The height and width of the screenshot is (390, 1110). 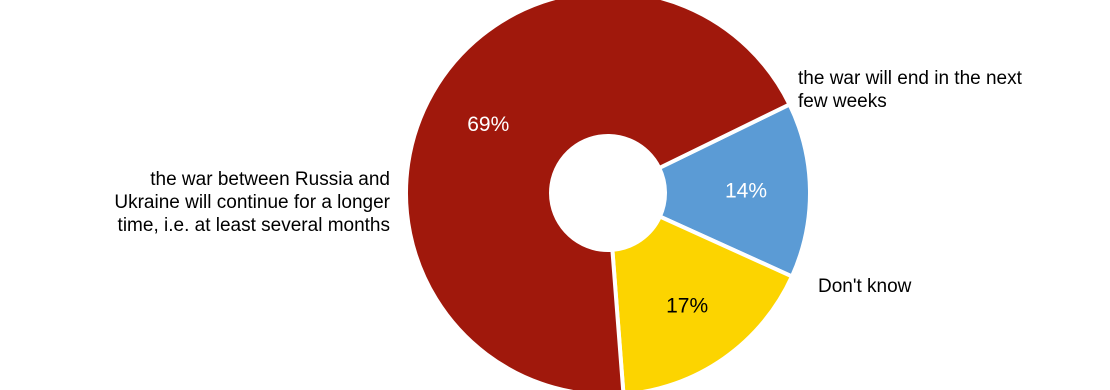 I want to click on category-label-dont-know: Don't know, so click(x=864, y=286).